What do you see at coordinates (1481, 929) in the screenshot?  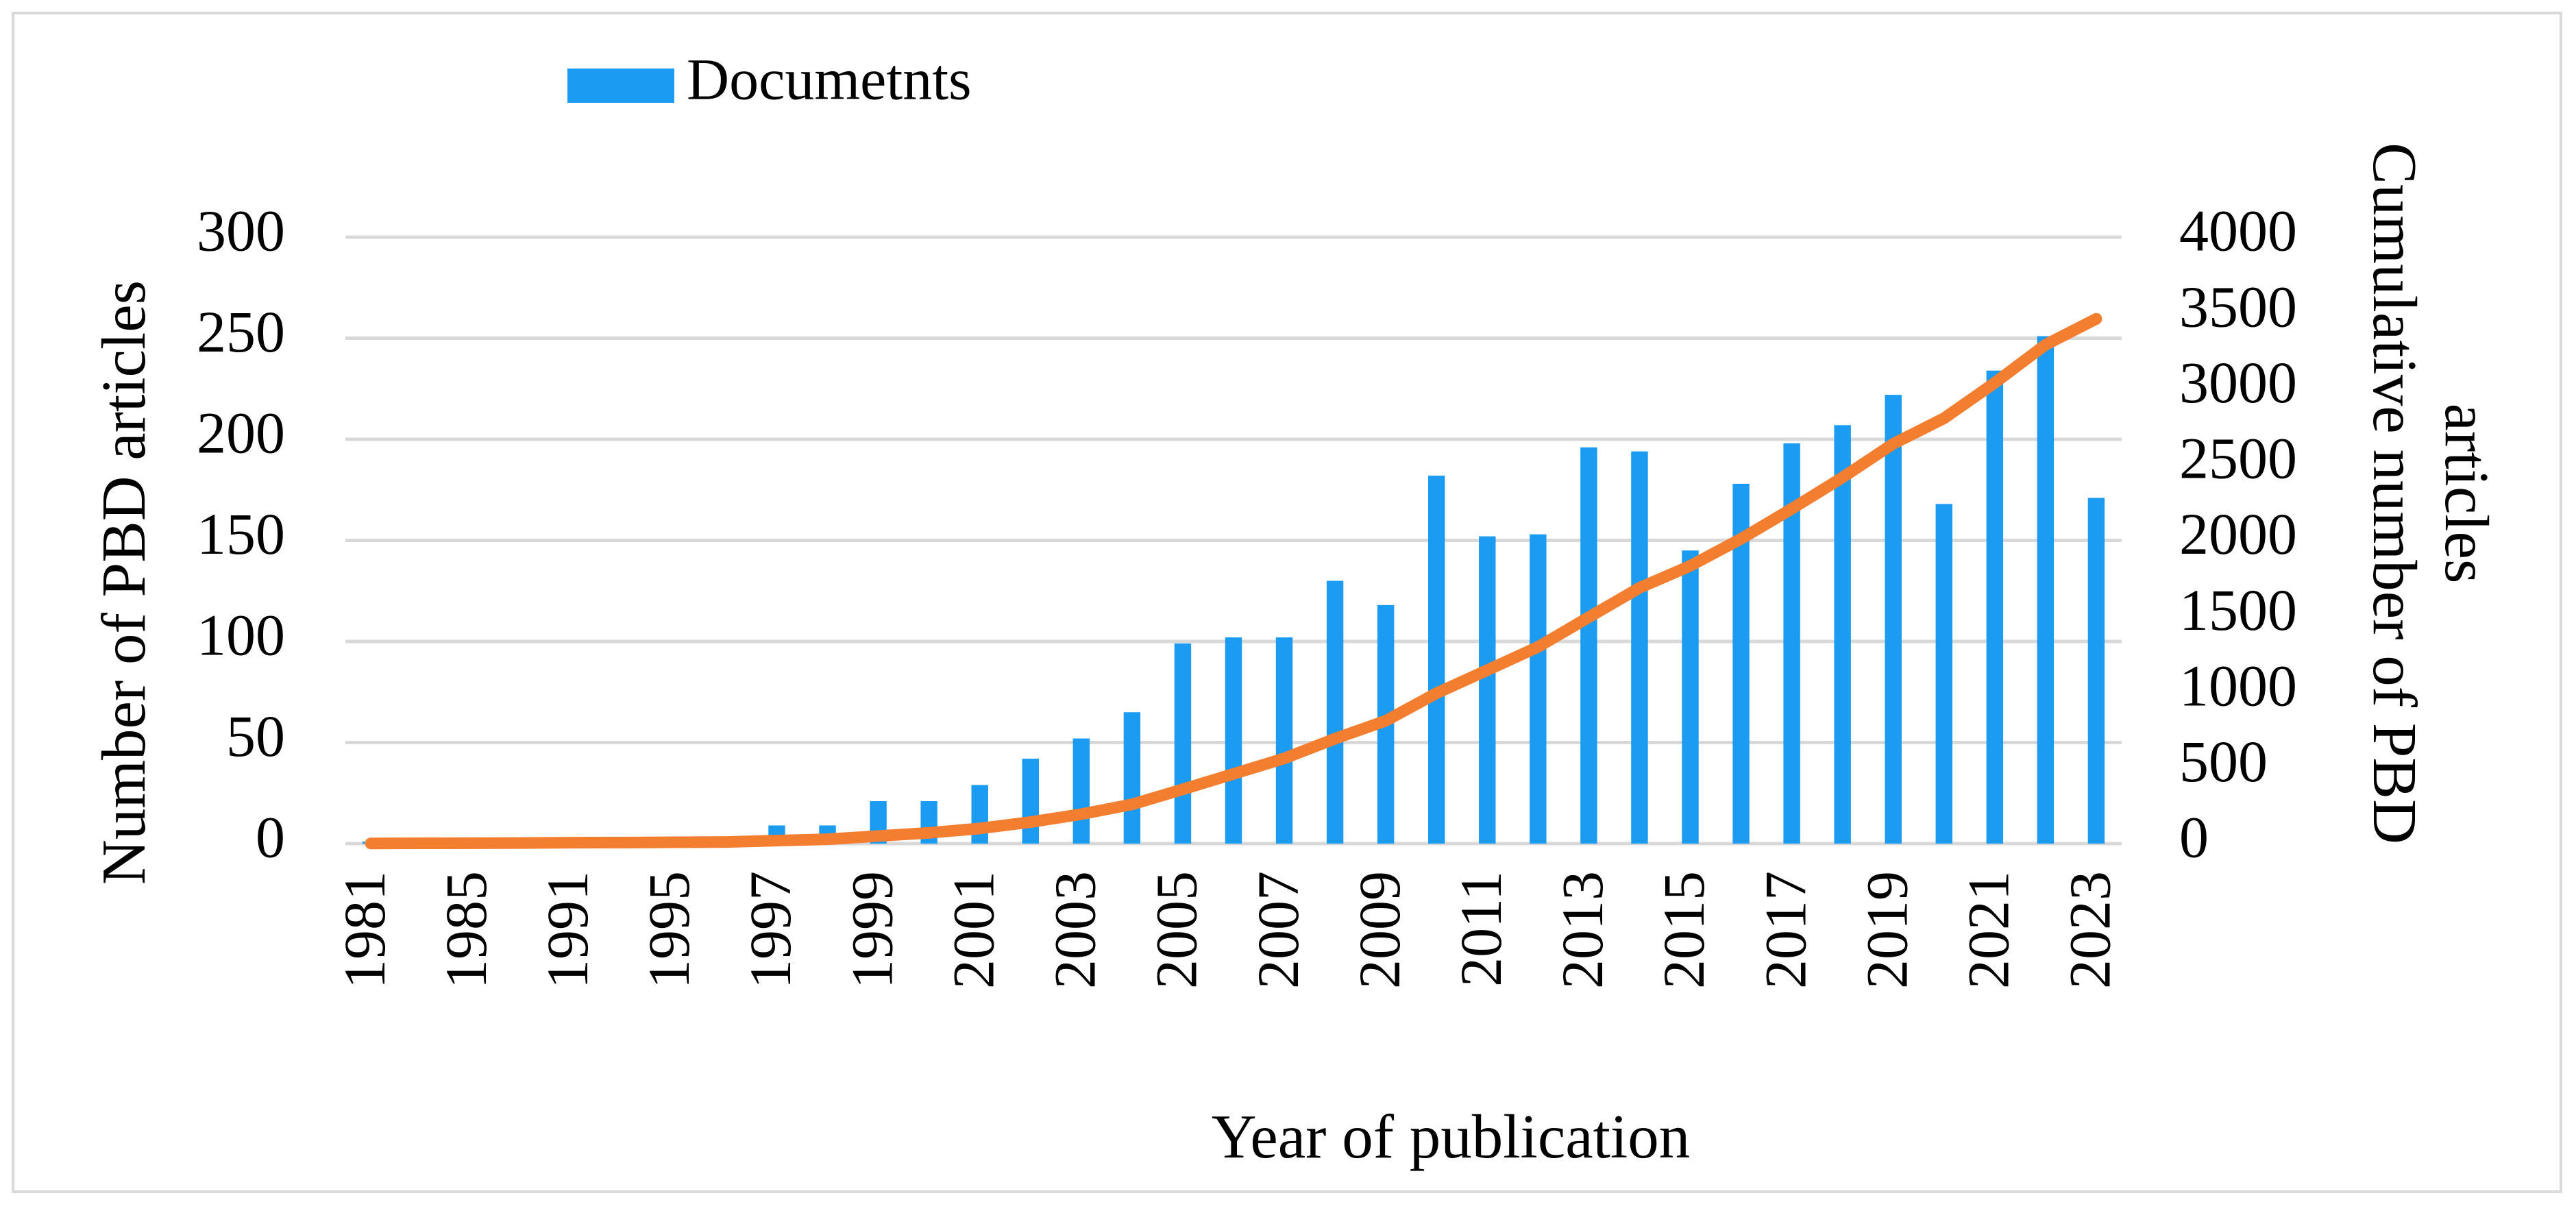 I see `x-tick-label: 2011` at bounding box center [1481, 929].